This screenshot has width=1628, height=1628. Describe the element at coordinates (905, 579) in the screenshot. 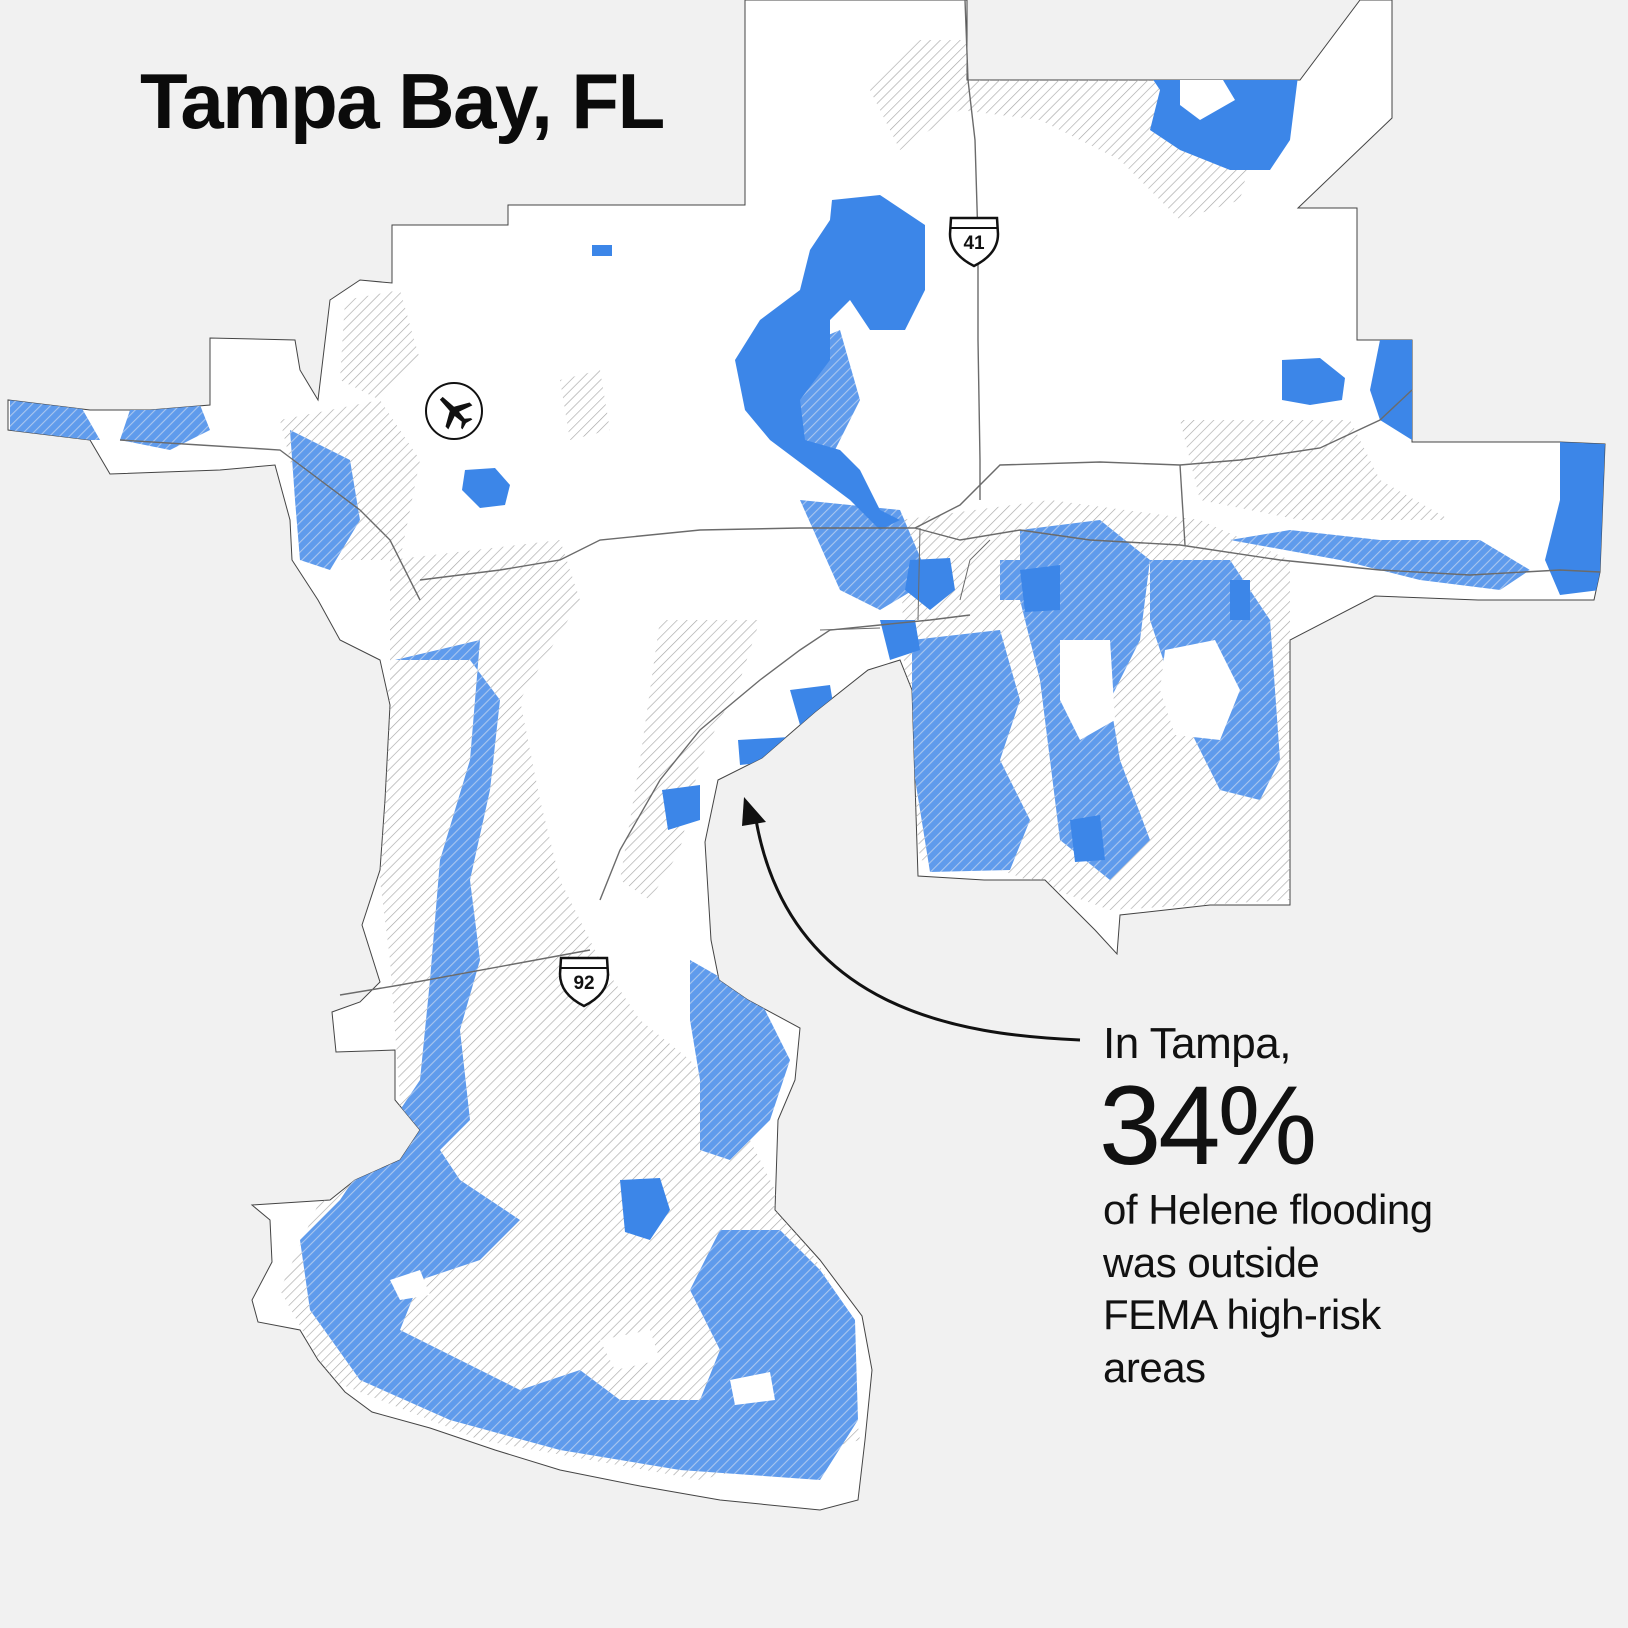

I see `highway-roads-secondary` at that location.